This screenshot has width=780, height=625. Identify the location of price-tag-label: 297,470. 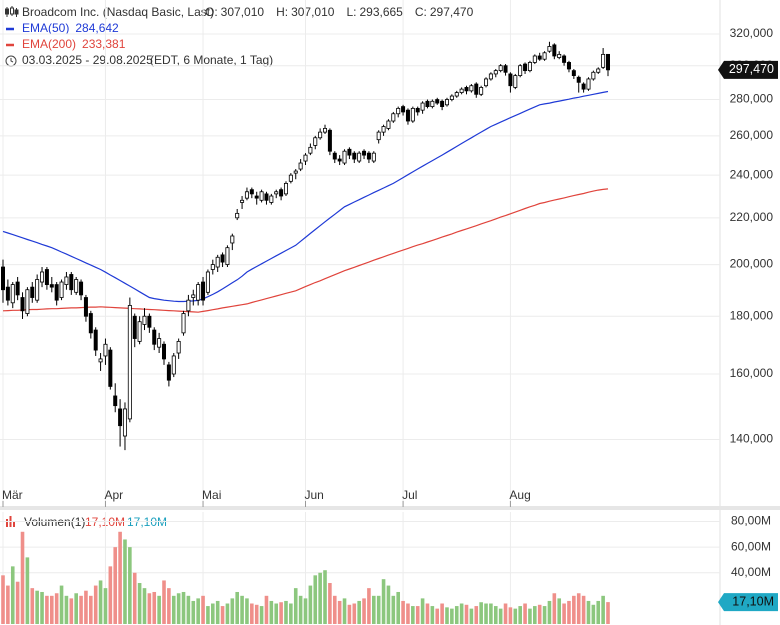
(751, 69).